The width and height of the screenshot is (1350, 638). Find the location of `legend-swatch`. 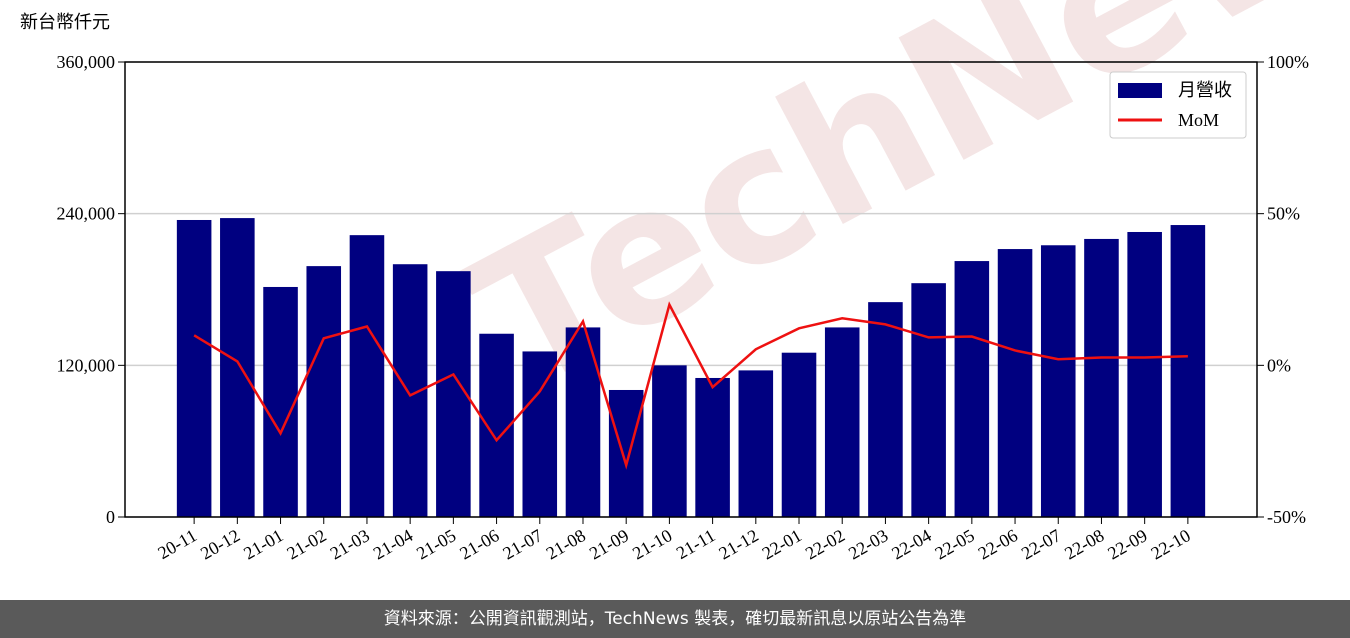

legend-swatch is located at coordinates (1140, 90).